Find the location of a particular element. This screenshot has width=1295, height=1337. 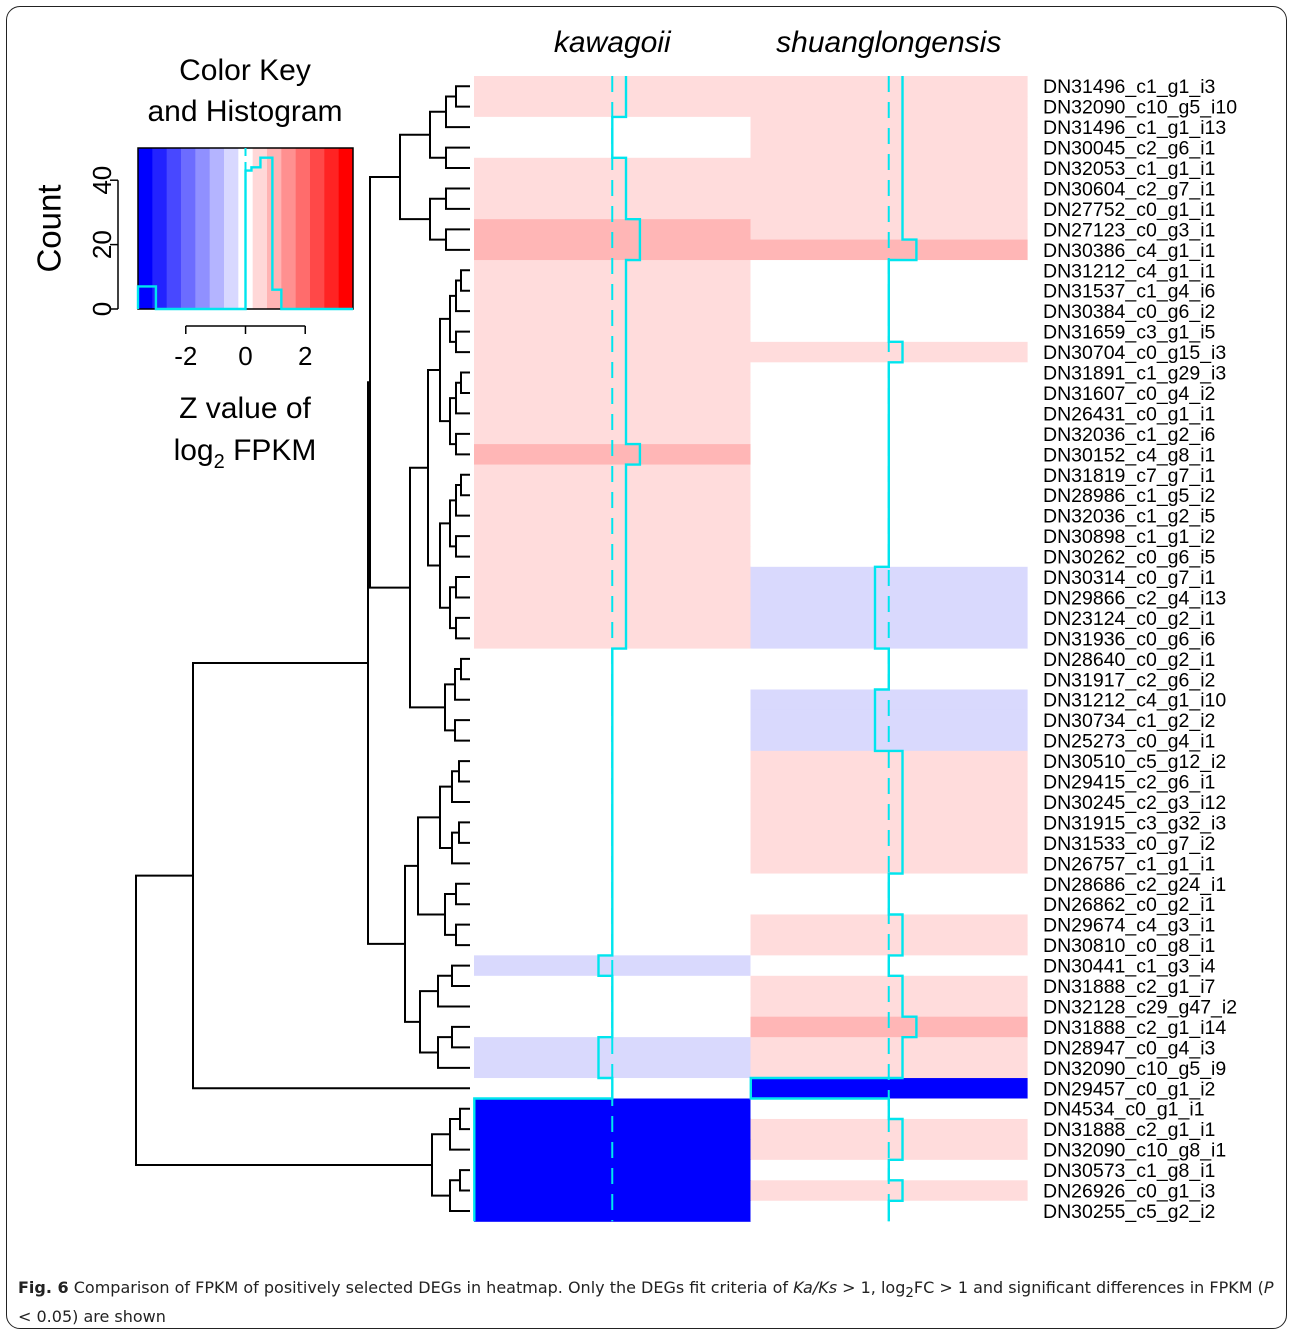

row-label: DN4534_c0_g1_i1 is located at coordinates (1124, 1110).